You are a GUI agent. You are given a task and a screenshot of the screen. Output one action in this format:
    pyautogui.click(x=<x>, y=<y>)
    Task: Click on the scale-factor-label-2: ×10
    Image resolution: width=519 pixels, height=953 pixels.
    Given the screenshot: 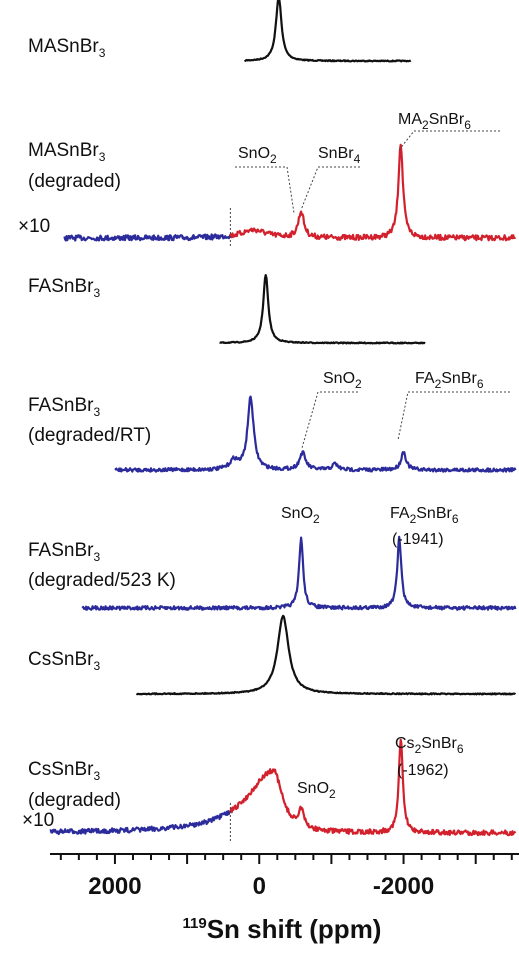 What is the action you would take?
    pyautogui.click(x=34, y=226)
    